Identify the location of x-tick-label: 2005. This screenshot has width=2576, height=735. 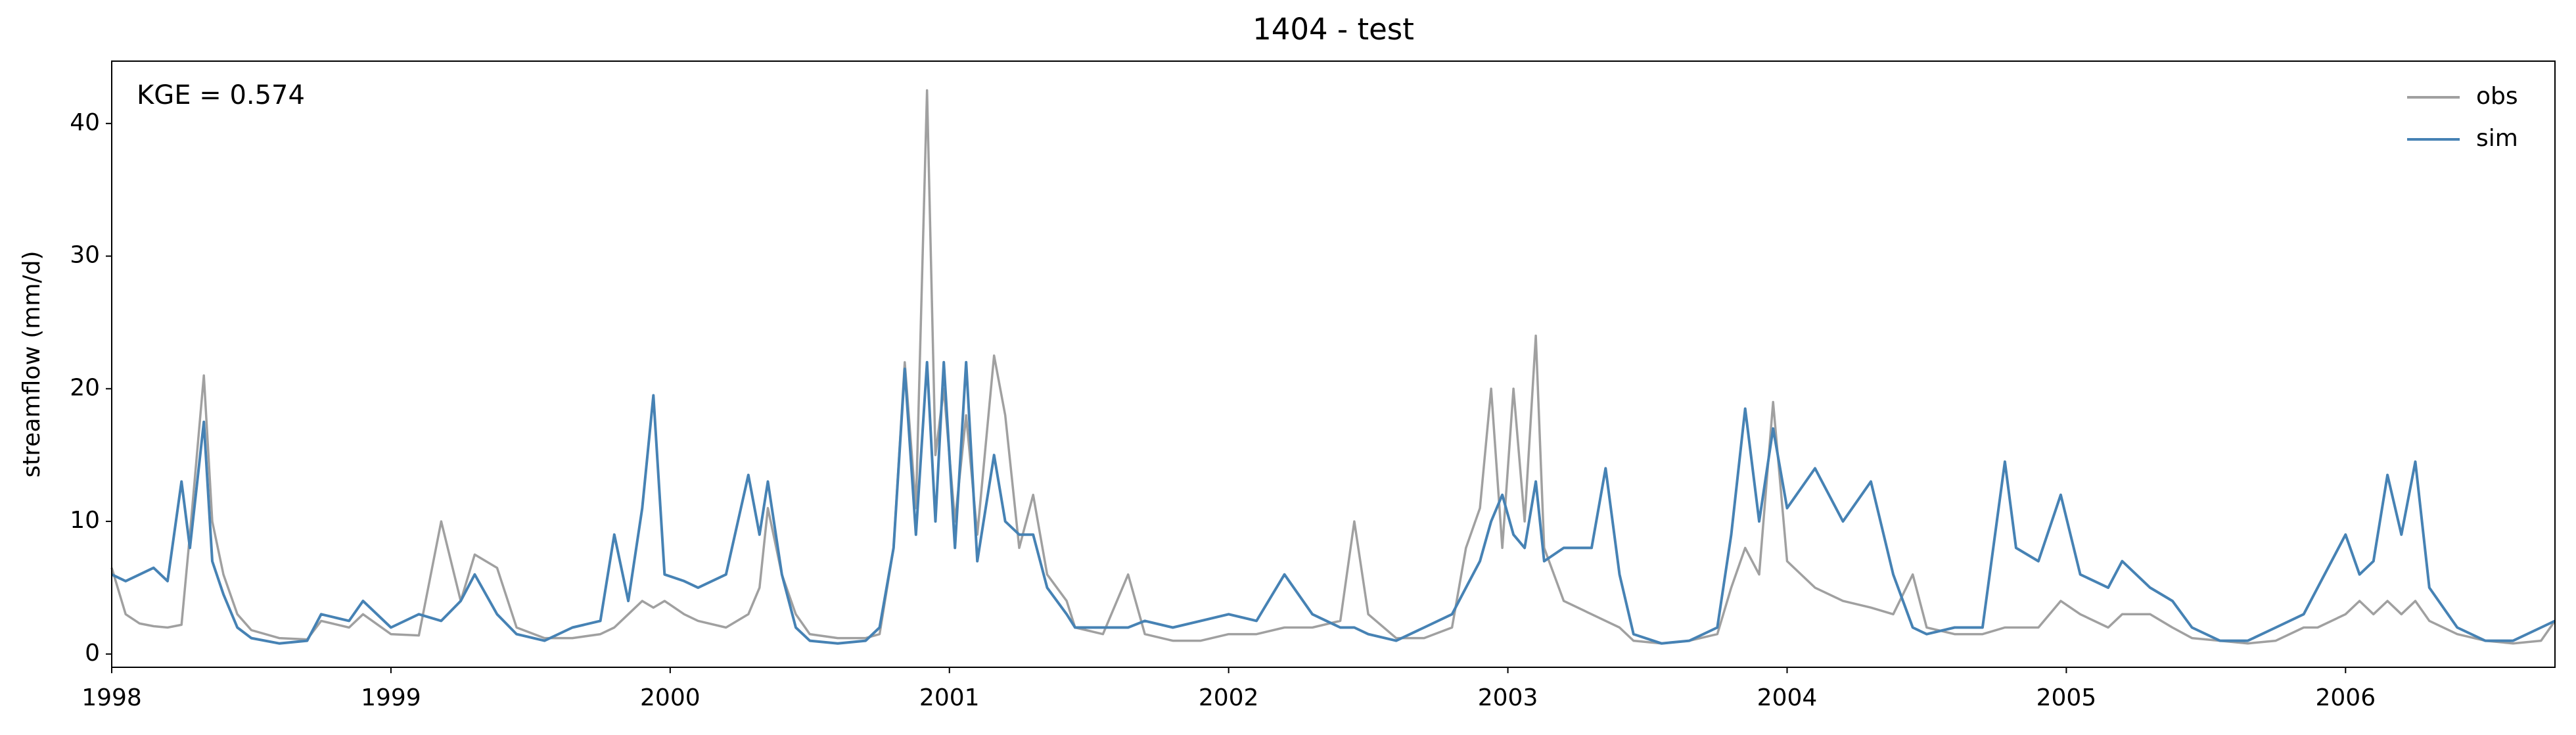
(2066, 697).